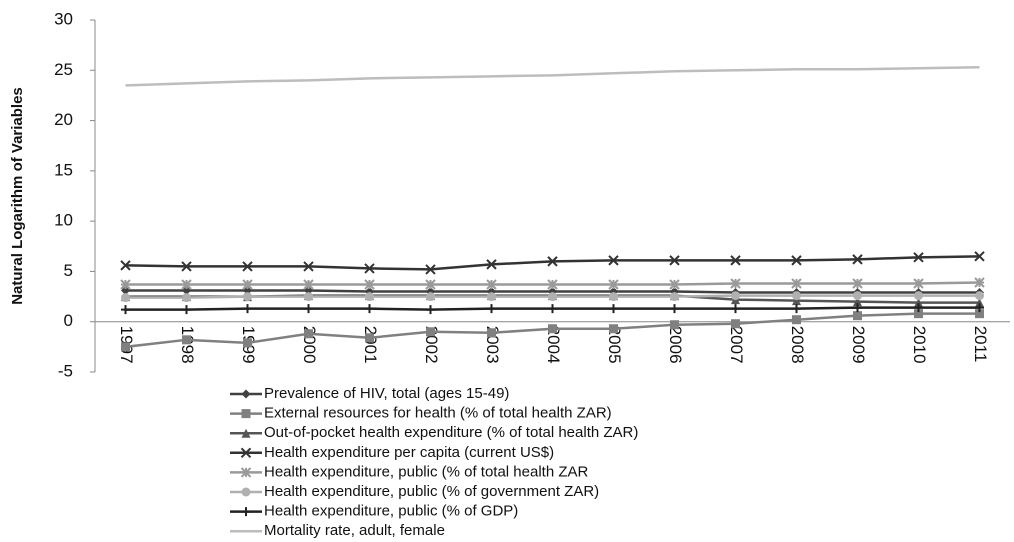 The height and width of the screenshot is (542, 1014). I want to click on x-tick-label: 2001, so click(370, 345).